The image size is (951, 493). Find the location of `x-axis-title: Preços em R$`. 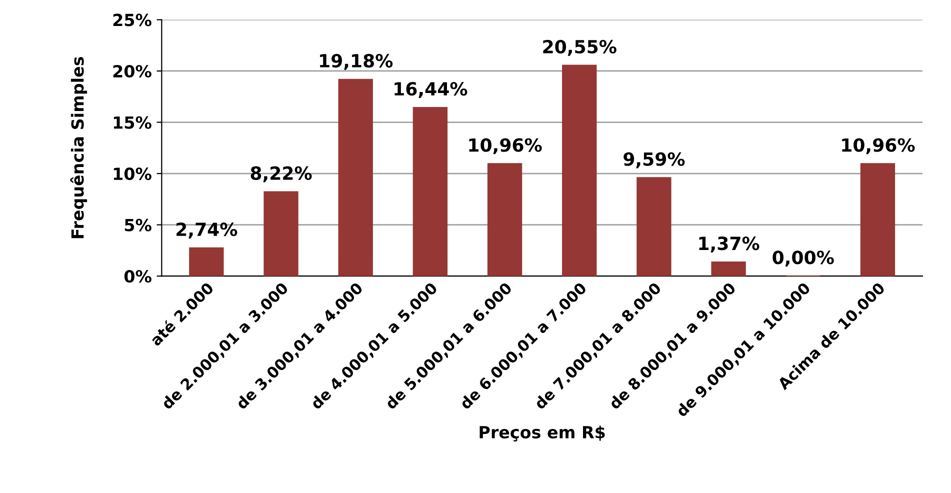

x-axis-title: Preços em R$ is located at coordinates (542, 434).